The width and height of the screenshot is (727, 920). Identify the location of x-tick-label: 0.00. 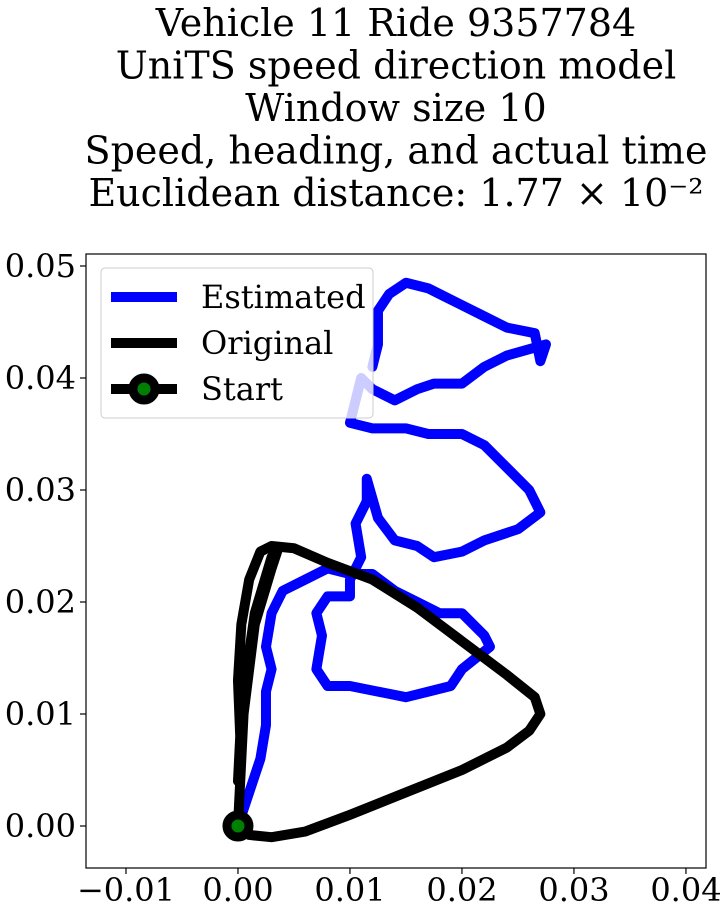
(237, 890).